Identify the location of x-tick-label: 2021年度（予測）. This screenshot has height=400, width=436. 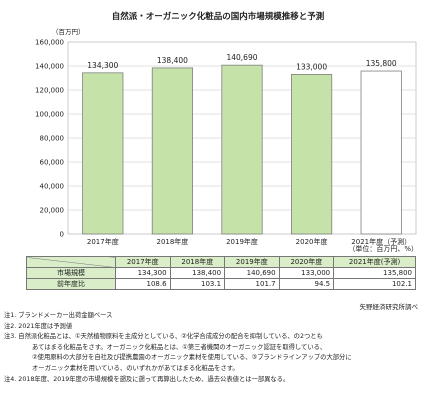
(381, 241).